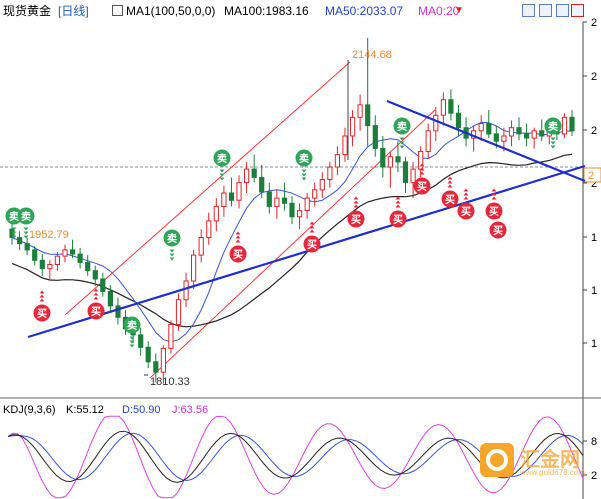 Image resolution: width=601 pixels, height=499 pixels. What do you see at coordinates (171, 11) in the screenshot?
I see `ma-config-label: MA1(100,50,0,0)` at bounding box center [171, 11].